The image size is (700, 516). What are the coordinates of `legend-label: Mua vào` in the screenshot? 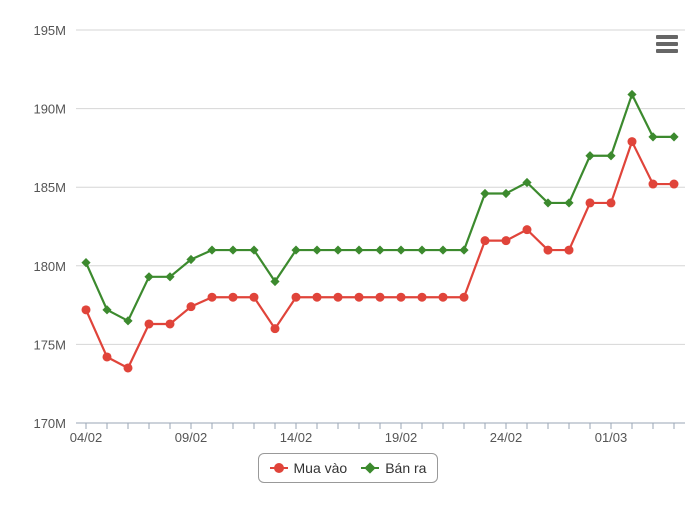 It's located at (320, 468).